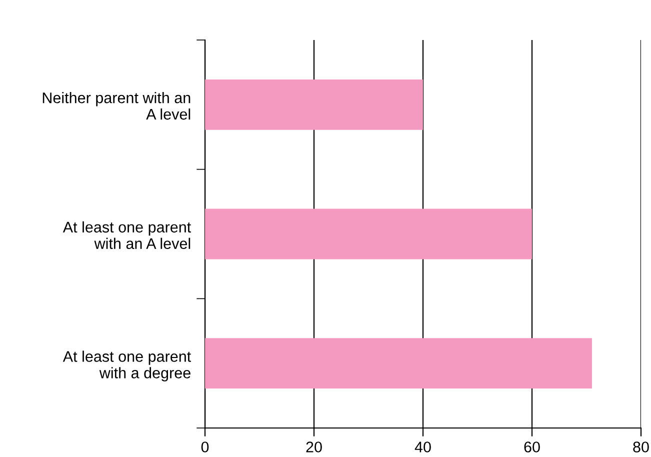 Image resolution: width=651 pixels, height=457 pixels. What do you see at coordinates (532, 447) in the screenshot?
I see `x-tick-label: 60` at bounding box center [532, 447].